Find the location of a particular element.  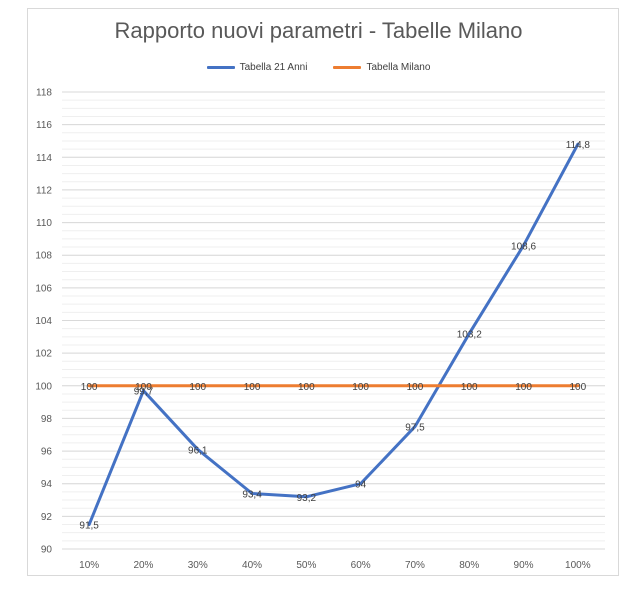

y-tick-label: 110 is located at coordinates (44, 223).